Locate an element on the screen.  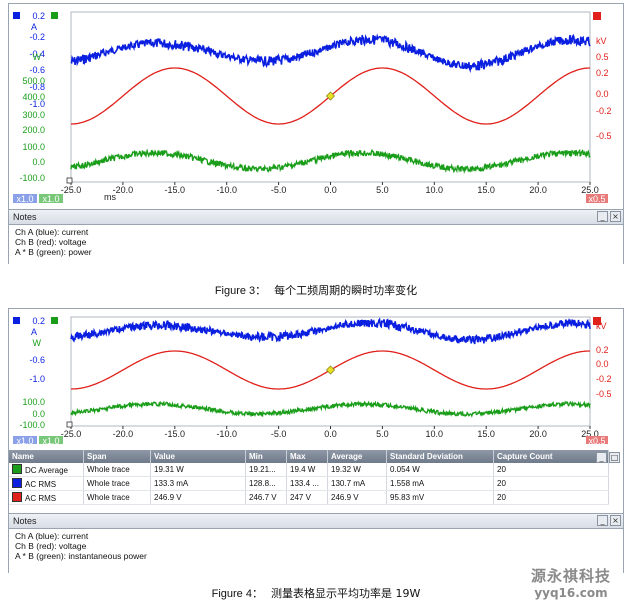
watermark-line2: yyq16.com is located at coordinates (571, 593).